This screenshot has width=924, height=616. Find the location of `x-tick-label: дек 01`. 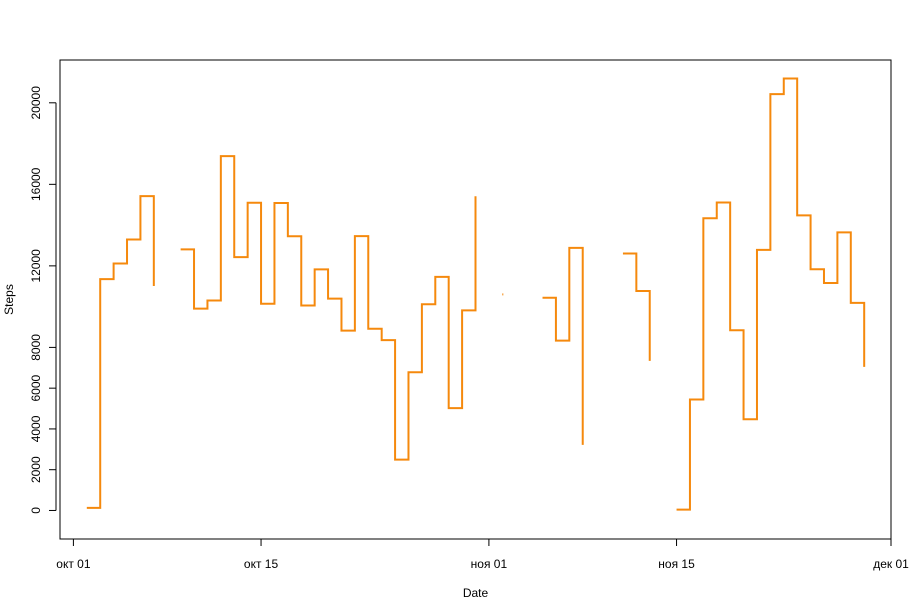

x-tick-label: дек 01 is located at coordinates (891, 564).